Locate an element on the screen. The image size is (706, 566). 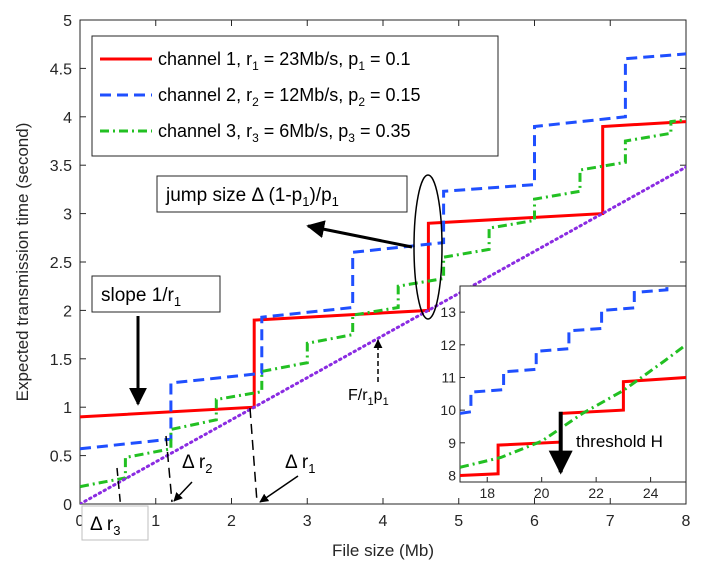
legend-box is located at coordinates (295, 96).